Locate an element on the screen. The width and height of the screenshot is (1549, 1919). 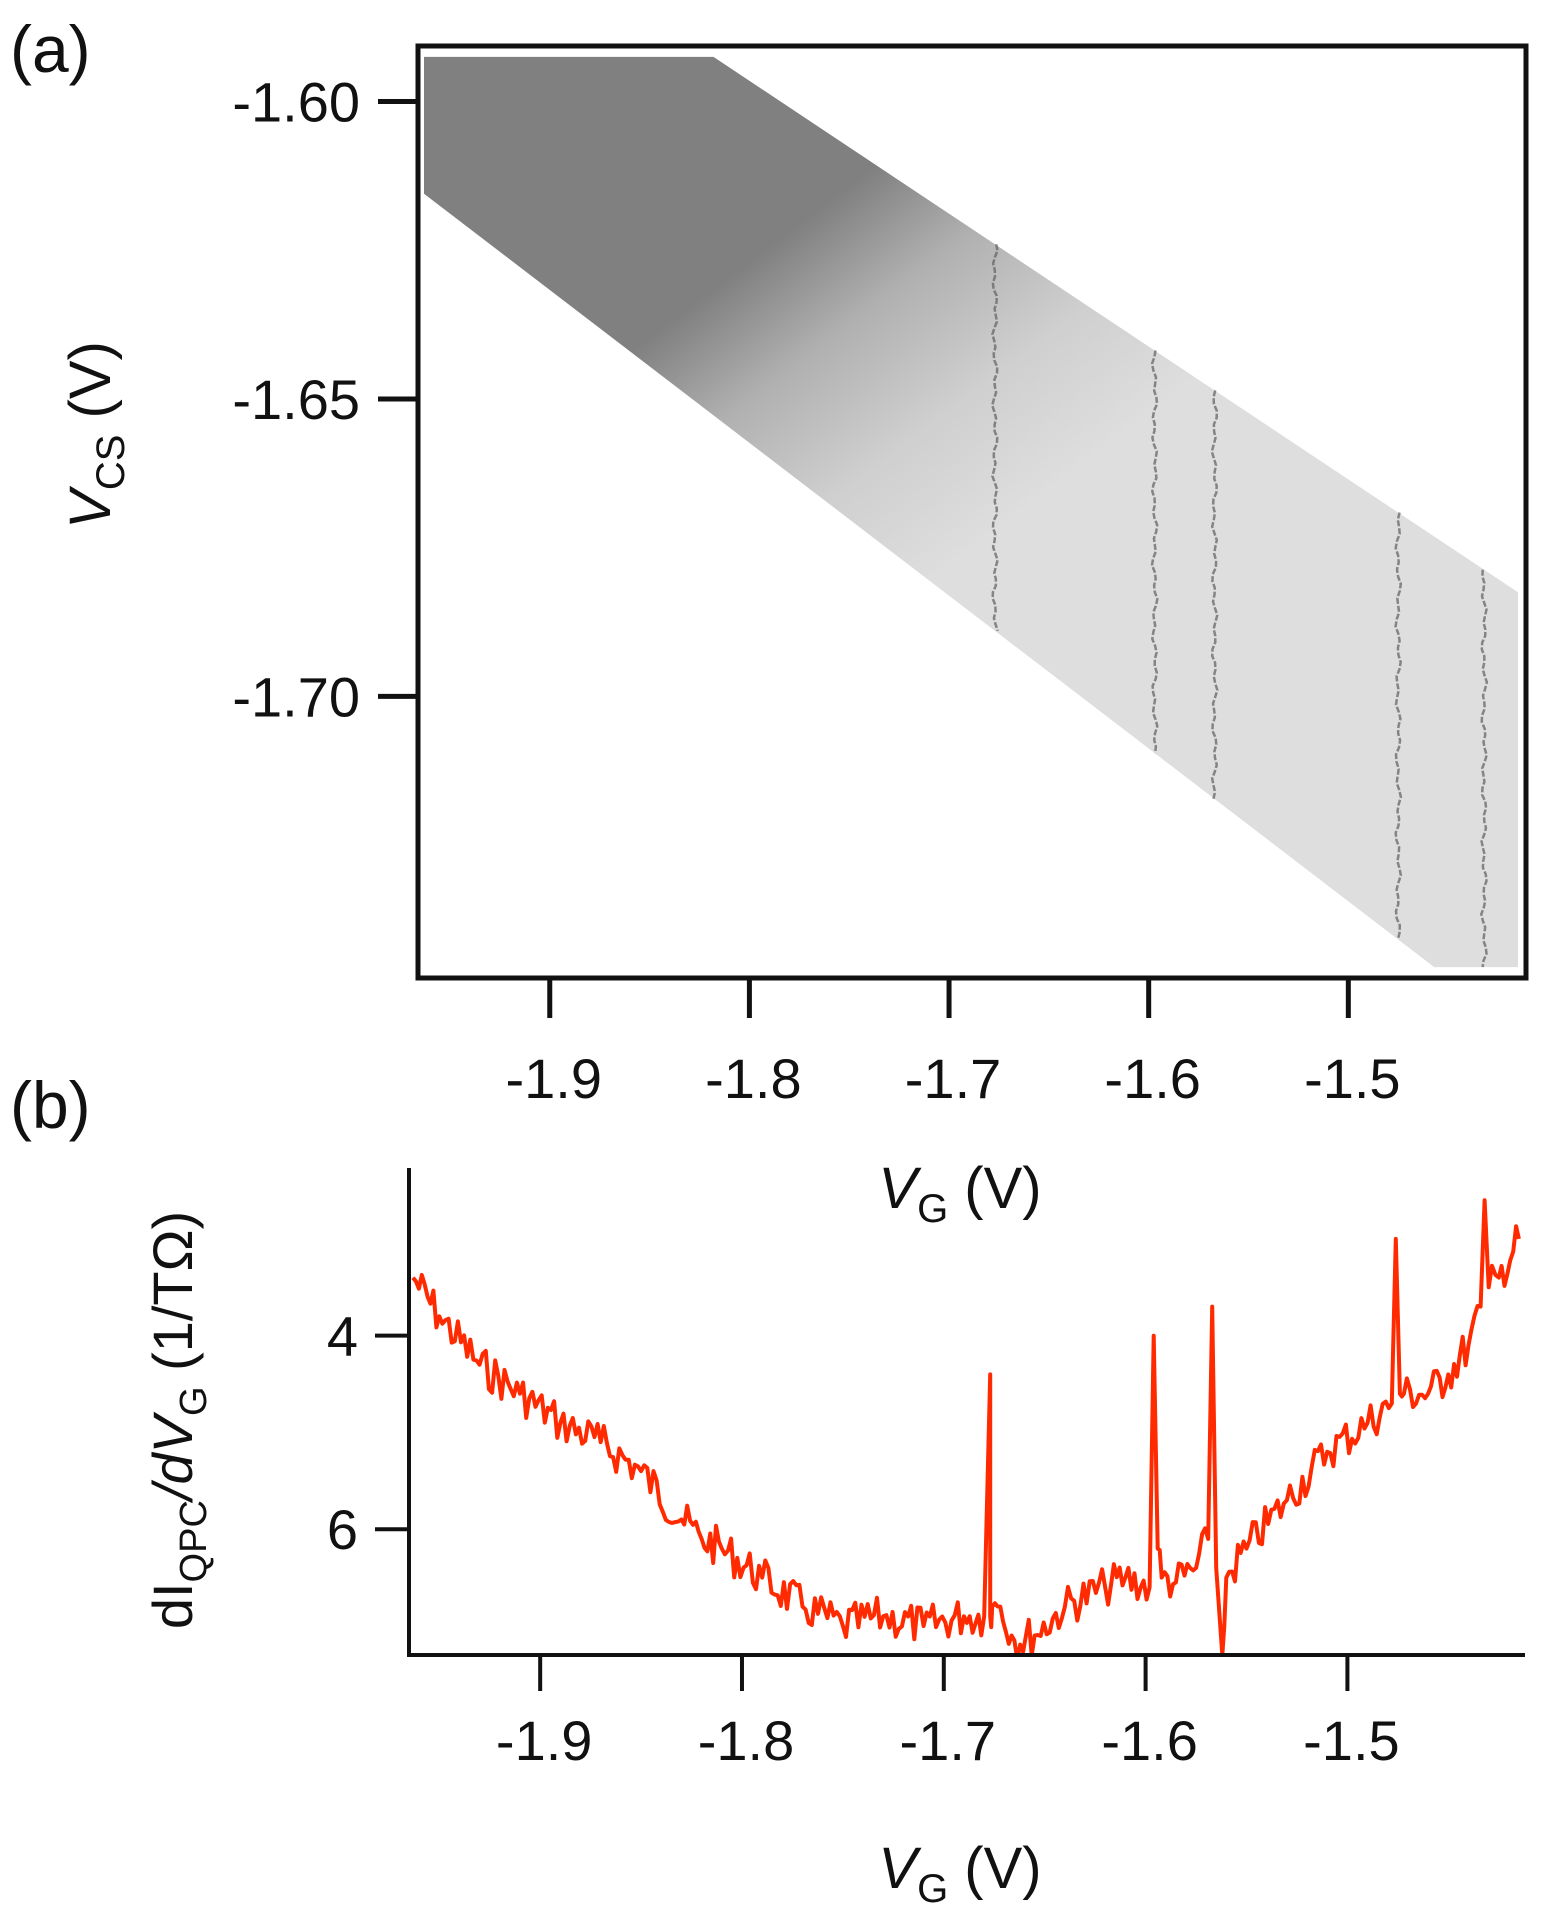
y-tick-label-b: 4 is located at coordinates (342, 1336).